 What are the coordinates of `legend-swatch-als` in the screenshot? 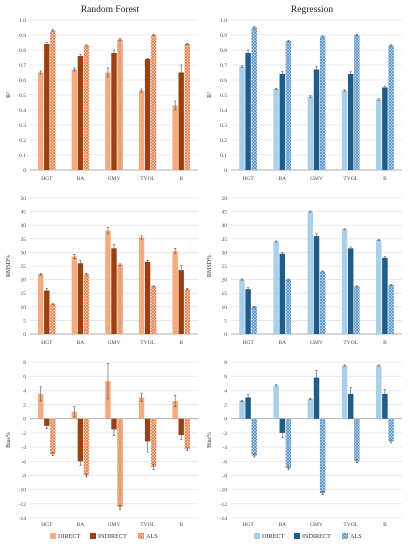 It's located at (345, 536).